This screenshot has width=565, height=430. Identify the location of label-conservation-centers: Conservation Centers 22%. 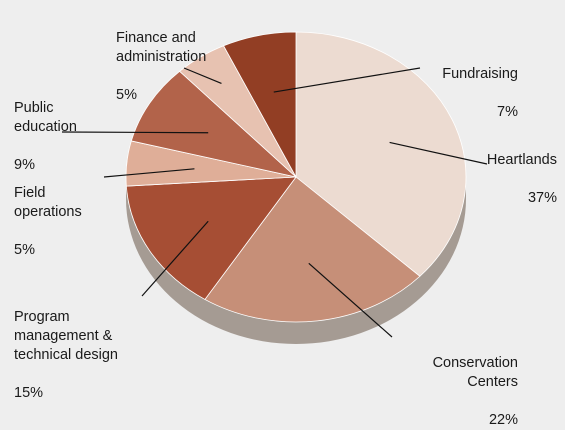
(475, 382).